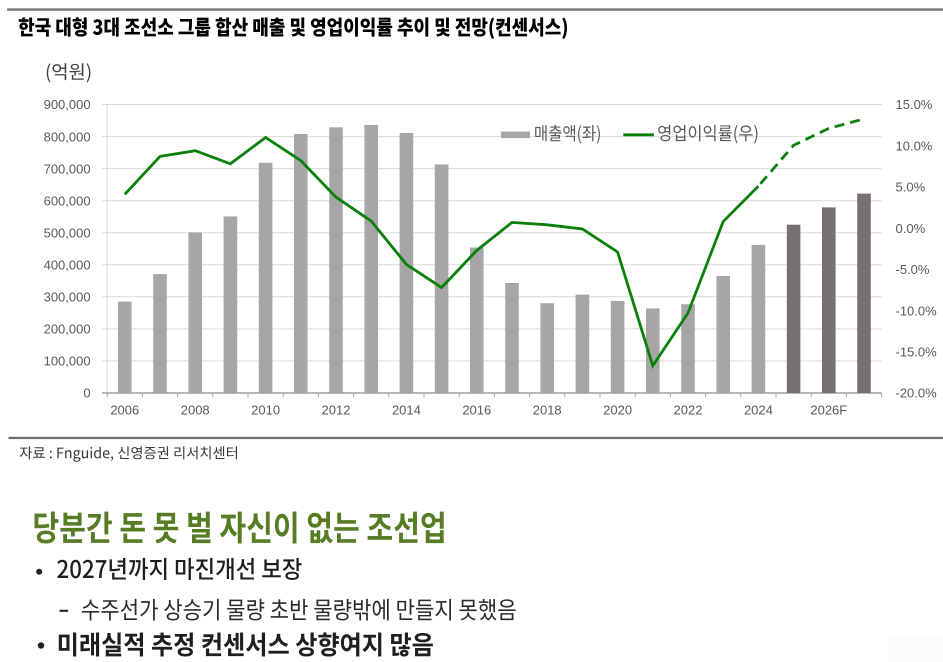  What do you see at coordinates (828, 410) in the screenshot?
I see `svg-text: 2026F` at bounding box center [828, 410].